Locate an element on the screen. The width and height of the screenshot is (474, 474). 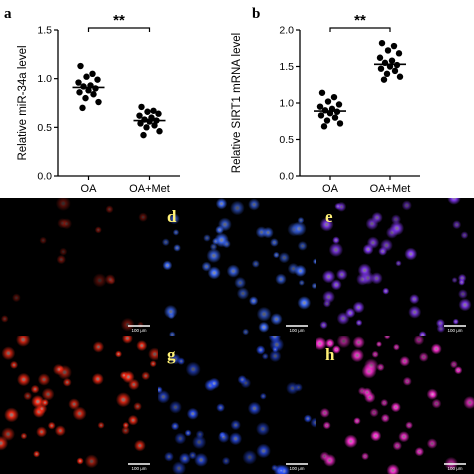
y-tick-label: 2.0 is located at coordinates (286, 31).